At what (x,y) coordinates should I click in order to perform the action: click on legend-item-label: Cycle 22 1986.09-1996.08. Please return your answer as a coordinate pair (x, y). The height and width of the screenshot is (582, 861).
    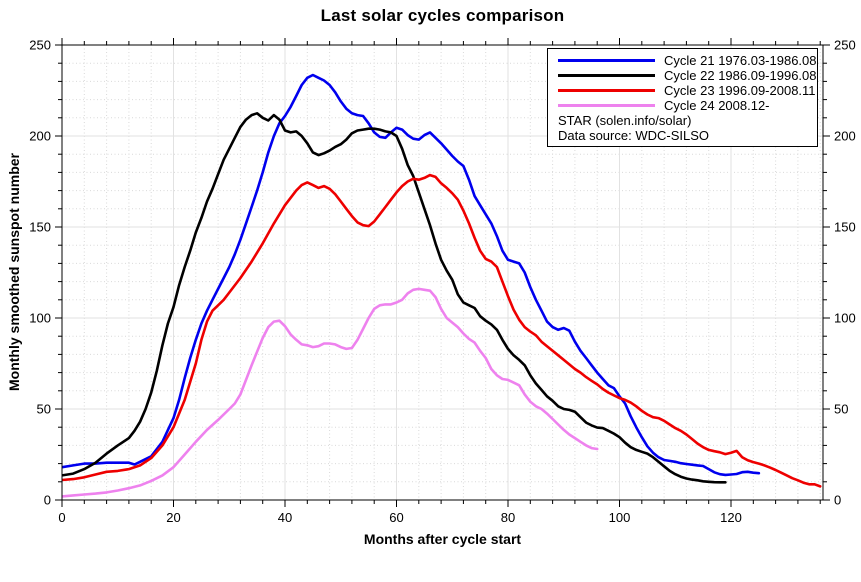
    Looking at the image, I should click on (740, 75).